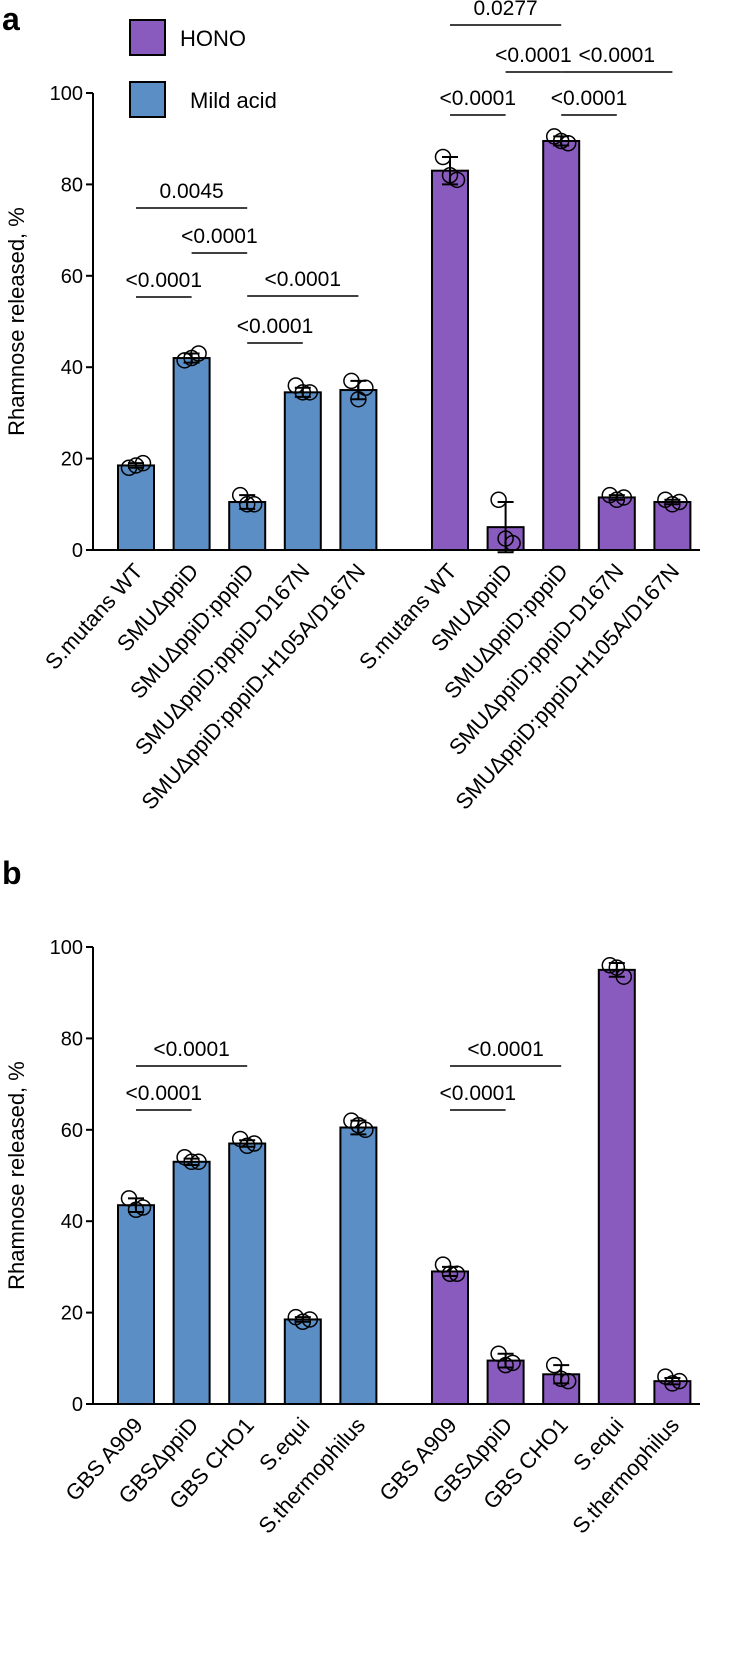  What do you see at coordinates (12, 873) in the screenshot?
I see `panel-label: b` at bounding box center [12, 873].